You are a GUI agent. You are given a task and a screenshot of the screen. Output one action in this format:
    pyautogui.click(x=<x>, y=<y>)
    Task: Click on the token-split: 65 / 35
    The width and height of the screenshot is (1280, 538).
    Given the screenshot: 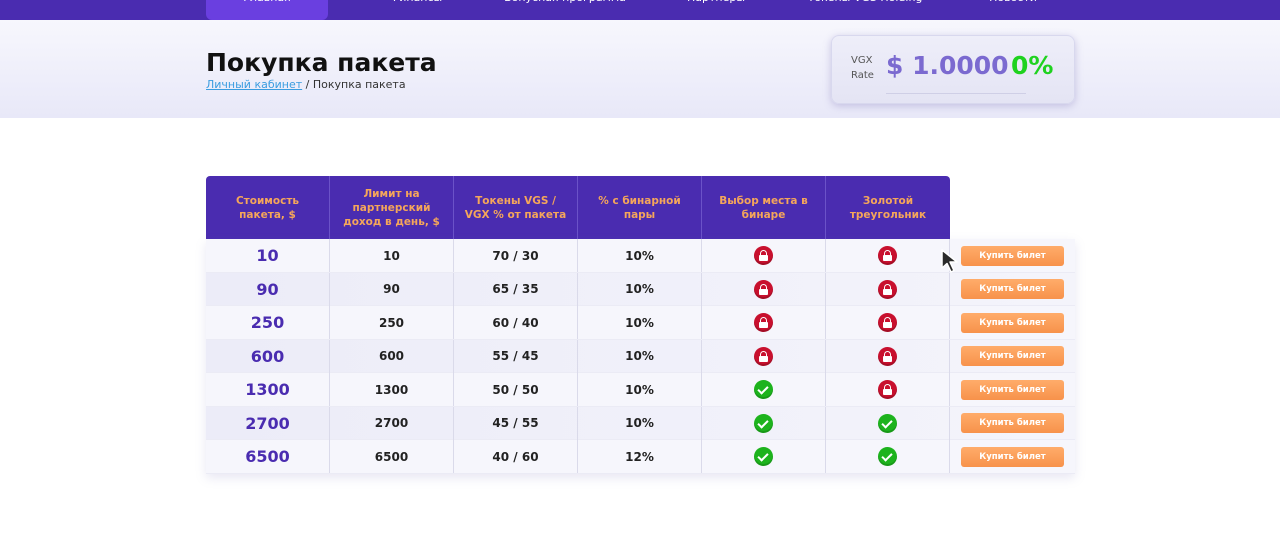 What is the action you would take?
    pyautogui.click(x=516, y=289)
    